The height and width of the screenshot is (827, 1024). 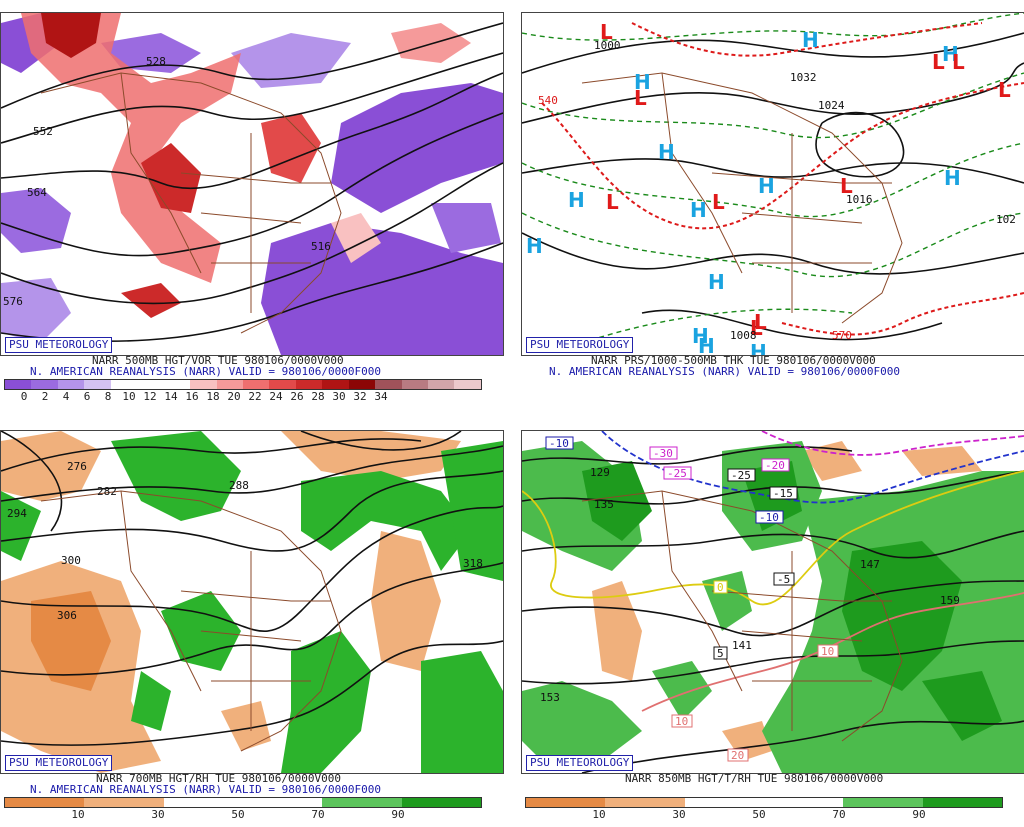 I want to click on contour-label: 1000, so click(x=607, y=45).